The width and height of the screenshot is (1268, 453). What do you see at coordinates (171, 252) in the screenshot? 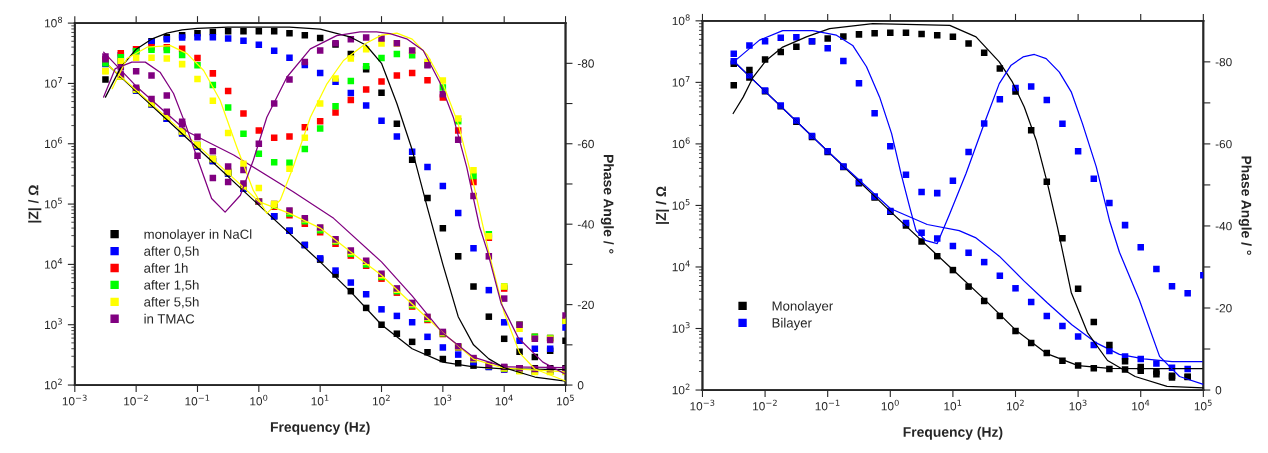
I see `legend-label: after 0,5h` at bounding box center [171, 252].